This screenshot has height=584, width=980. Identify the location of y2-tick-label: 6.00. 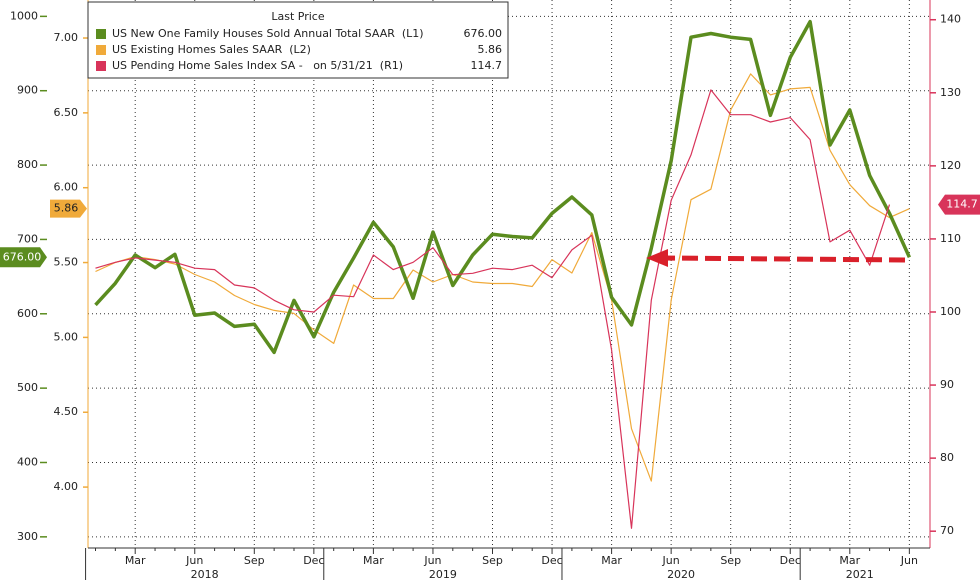
(66, 187).